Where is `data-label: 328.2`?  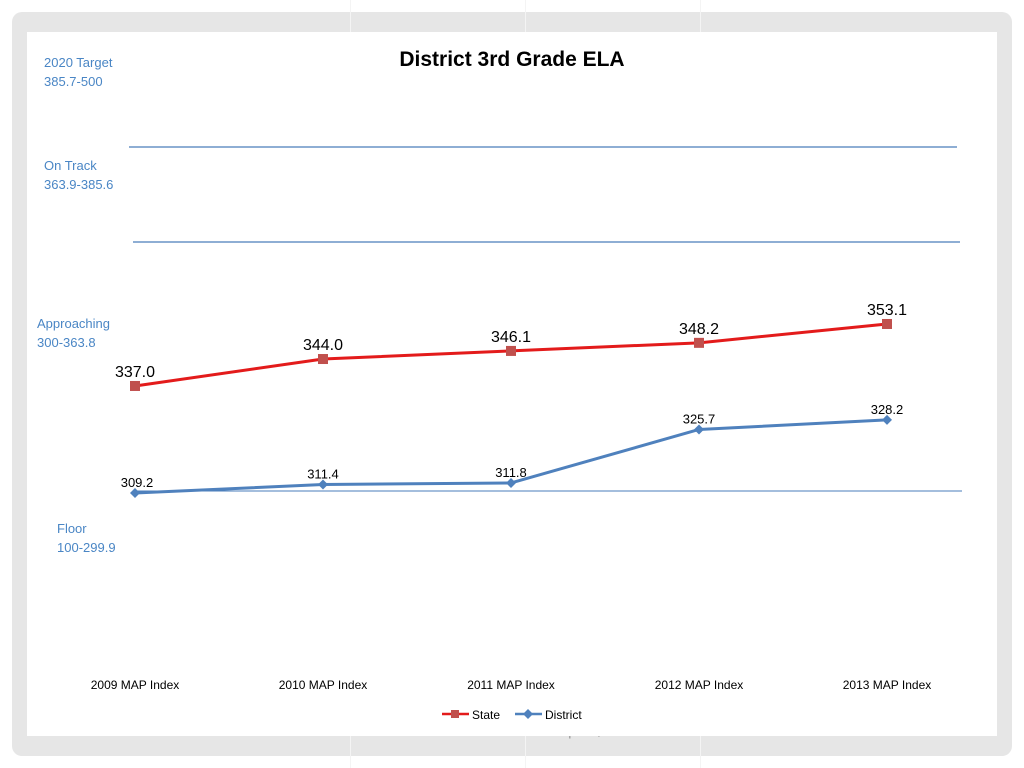
data-label: 328.2 is located at coordinates (887, 409).